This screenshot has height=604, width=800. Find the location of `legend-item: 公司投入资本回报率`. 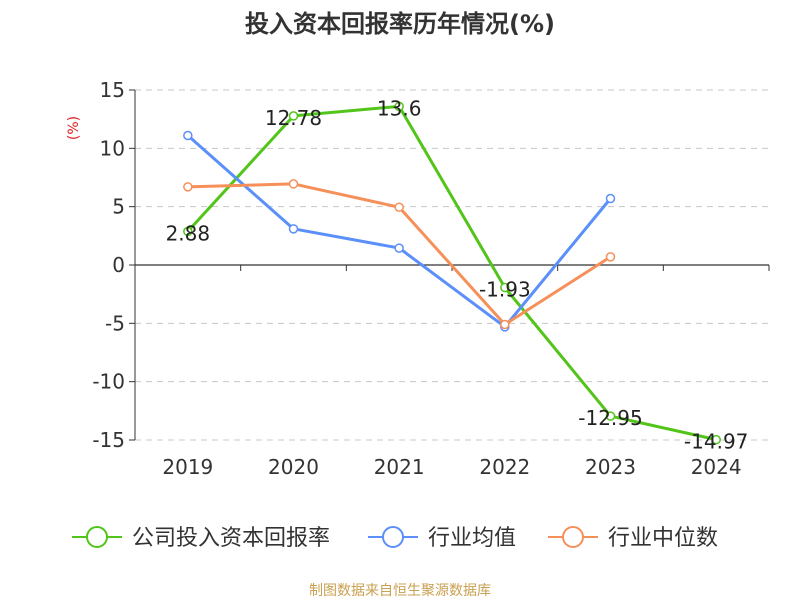

legend-item: 公司投入资本回报率 is located at coordinates (201, 538).